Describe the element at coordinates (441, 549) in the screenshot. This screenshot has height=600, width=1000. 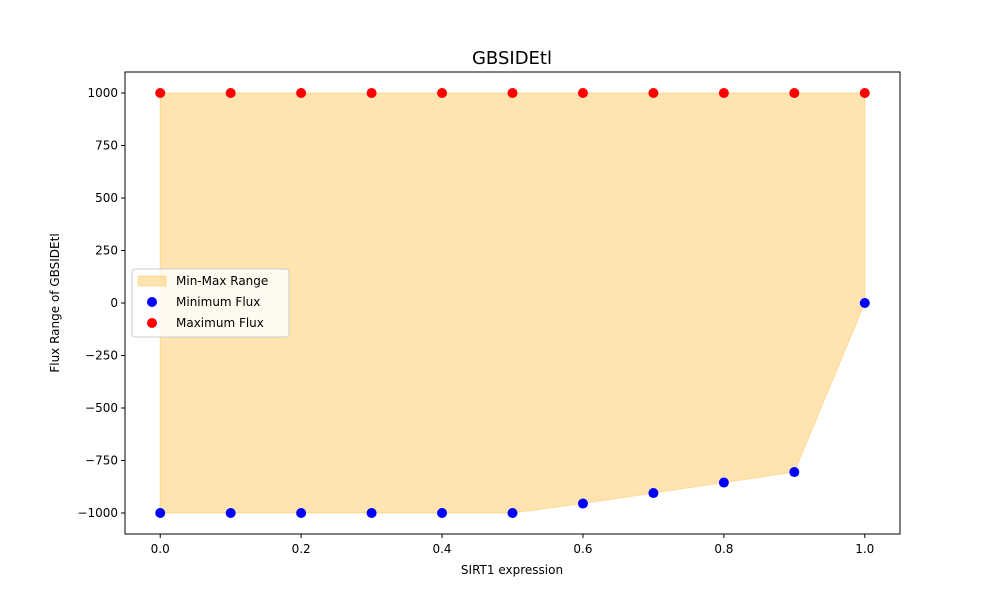
I see `x-tick-label: 0.4` at that location.